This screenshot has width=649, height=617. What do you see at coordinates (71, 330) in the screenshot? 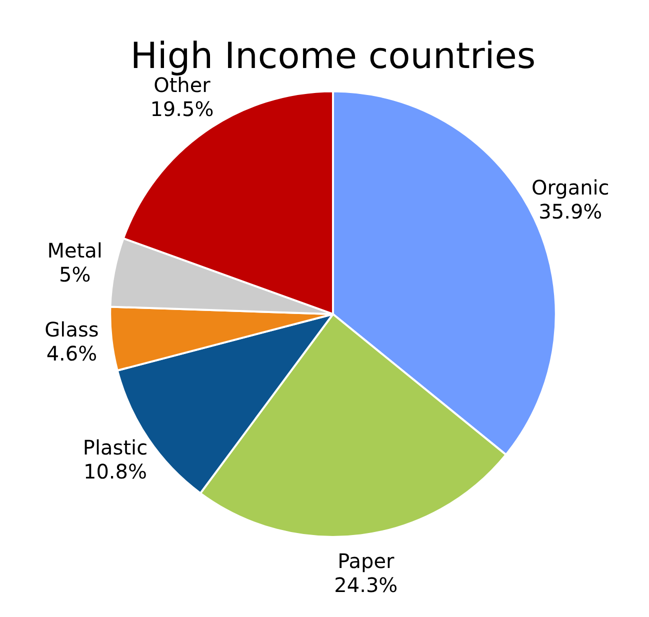
I see `slice-label: Glass` at bounding box center [71, 330].